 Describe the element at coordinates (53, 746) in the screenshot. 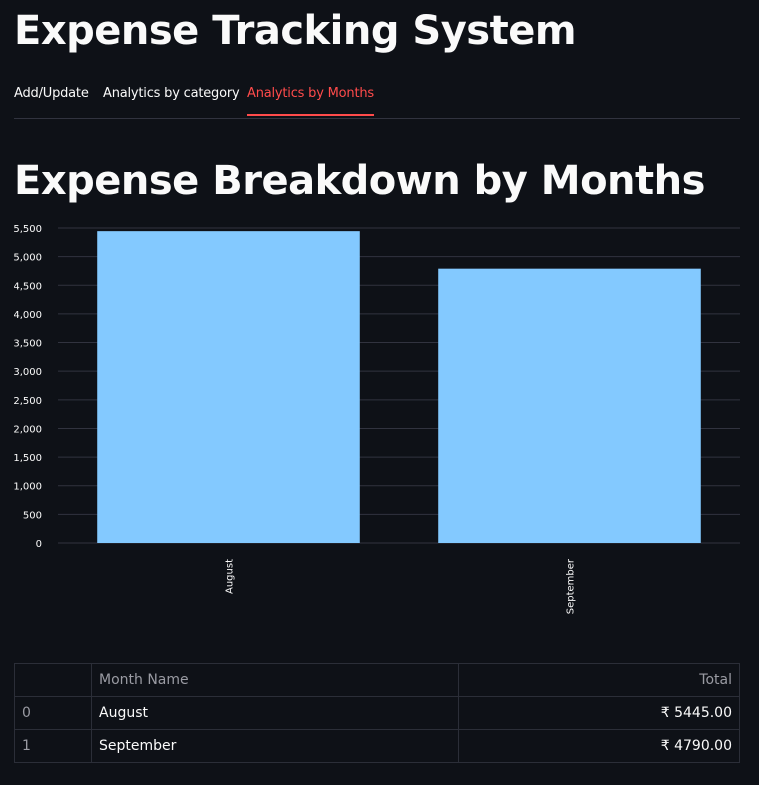

I see `row-index: 1` at that location.